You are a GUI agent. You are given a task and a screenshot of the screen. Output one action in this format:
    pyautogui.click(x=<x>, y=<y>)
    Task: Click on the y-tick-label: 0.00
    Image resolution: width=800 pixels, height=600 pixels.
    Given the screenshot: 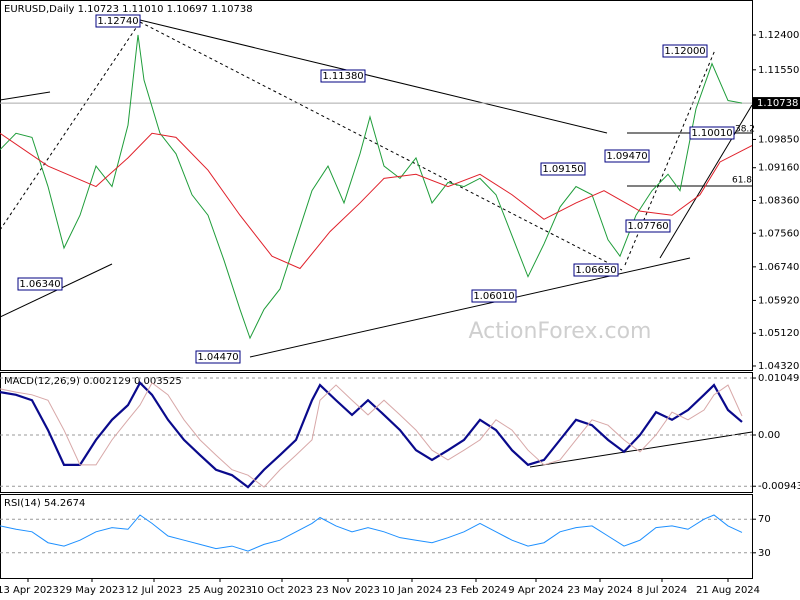 What is the action you would take?
    pyautogui.click(x=769, y=435)
    